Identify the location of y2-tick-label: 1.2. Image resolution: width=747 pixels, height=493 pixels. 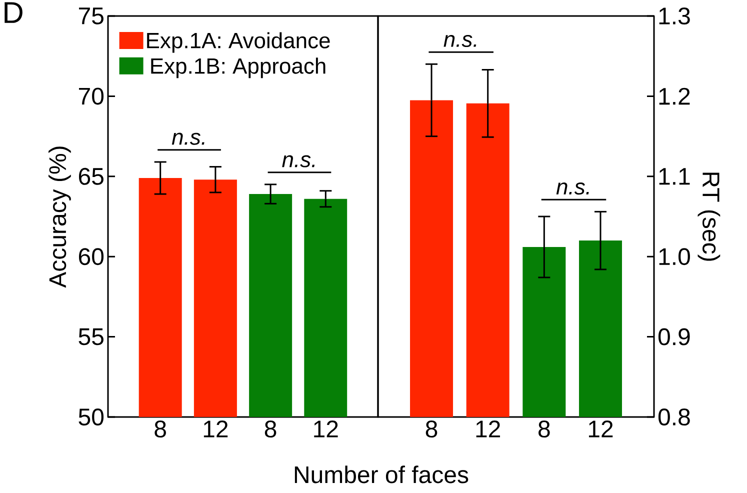
(674, 96).